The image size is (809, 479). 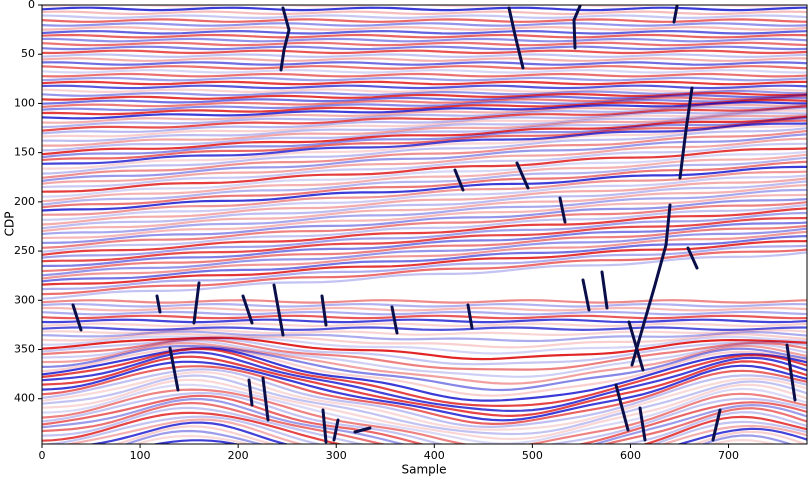 What do you see at coordinates (336, 455) in the screenshot?
I see `x-tick-label: 300` at bounding box center [336, 455].